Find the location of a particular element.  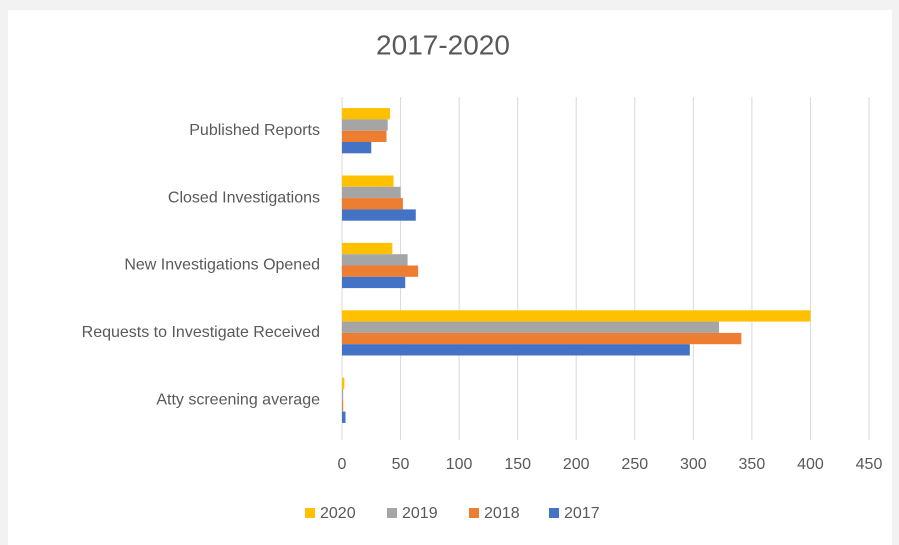

legend-label: 2018 is located at coordinates (502, 513).